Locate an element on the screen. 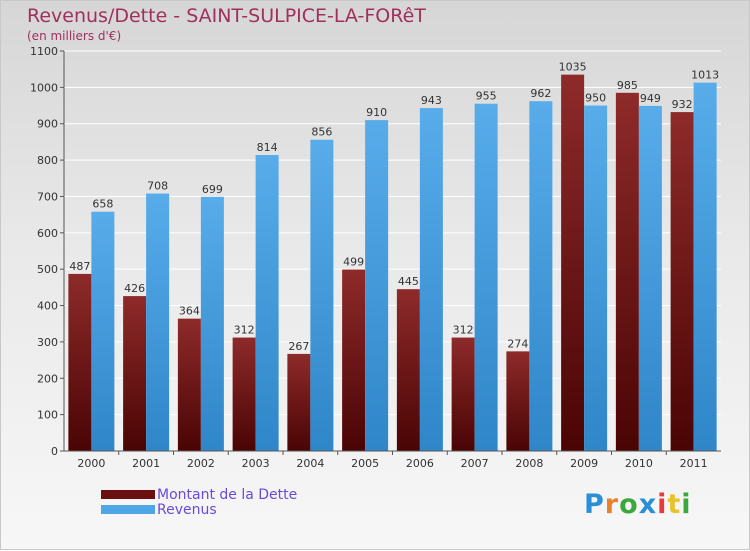  data-label: 699 is located at coordinates (212, 189).